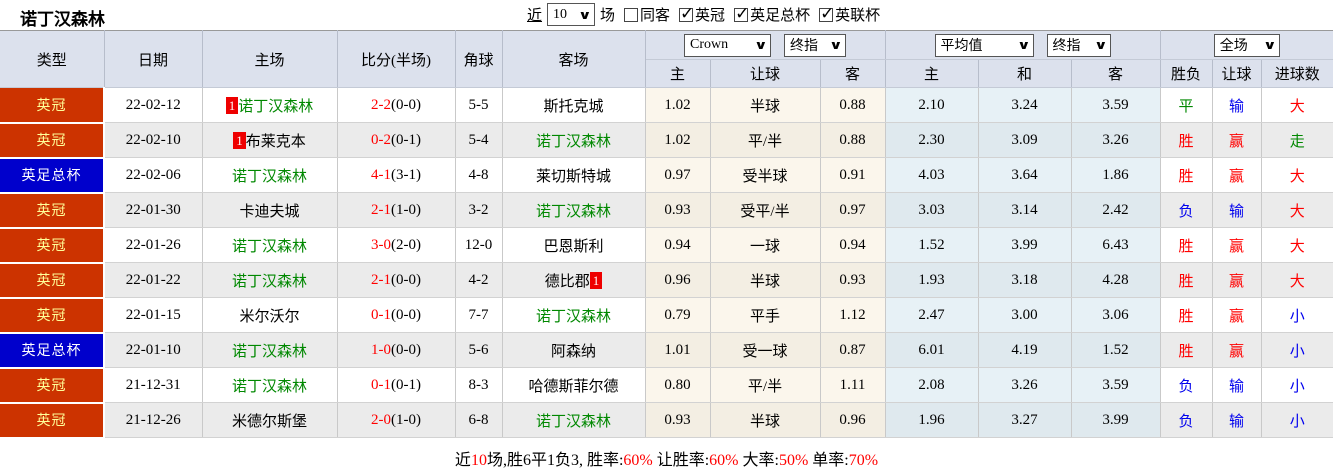  What do you see at coordinates (406, 174) in the screenshot?
I see `halftime-score: (3-1)` at bounding box center [406, 174].